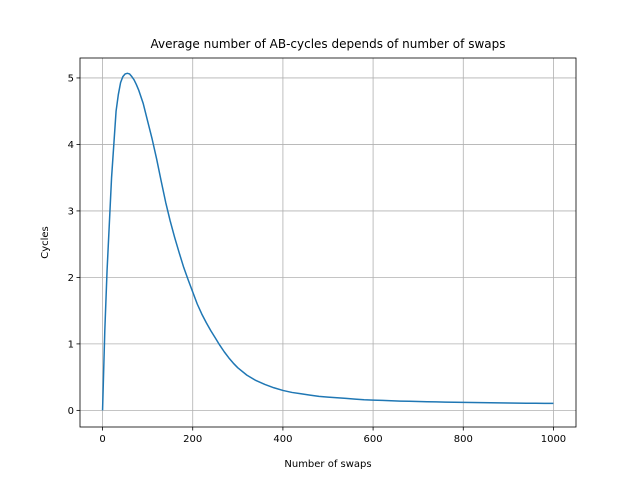  What do you see at coordinates (71, 411) in the screenshot?
I see `y-tick-label: 0` at bounding box center [71, 411].